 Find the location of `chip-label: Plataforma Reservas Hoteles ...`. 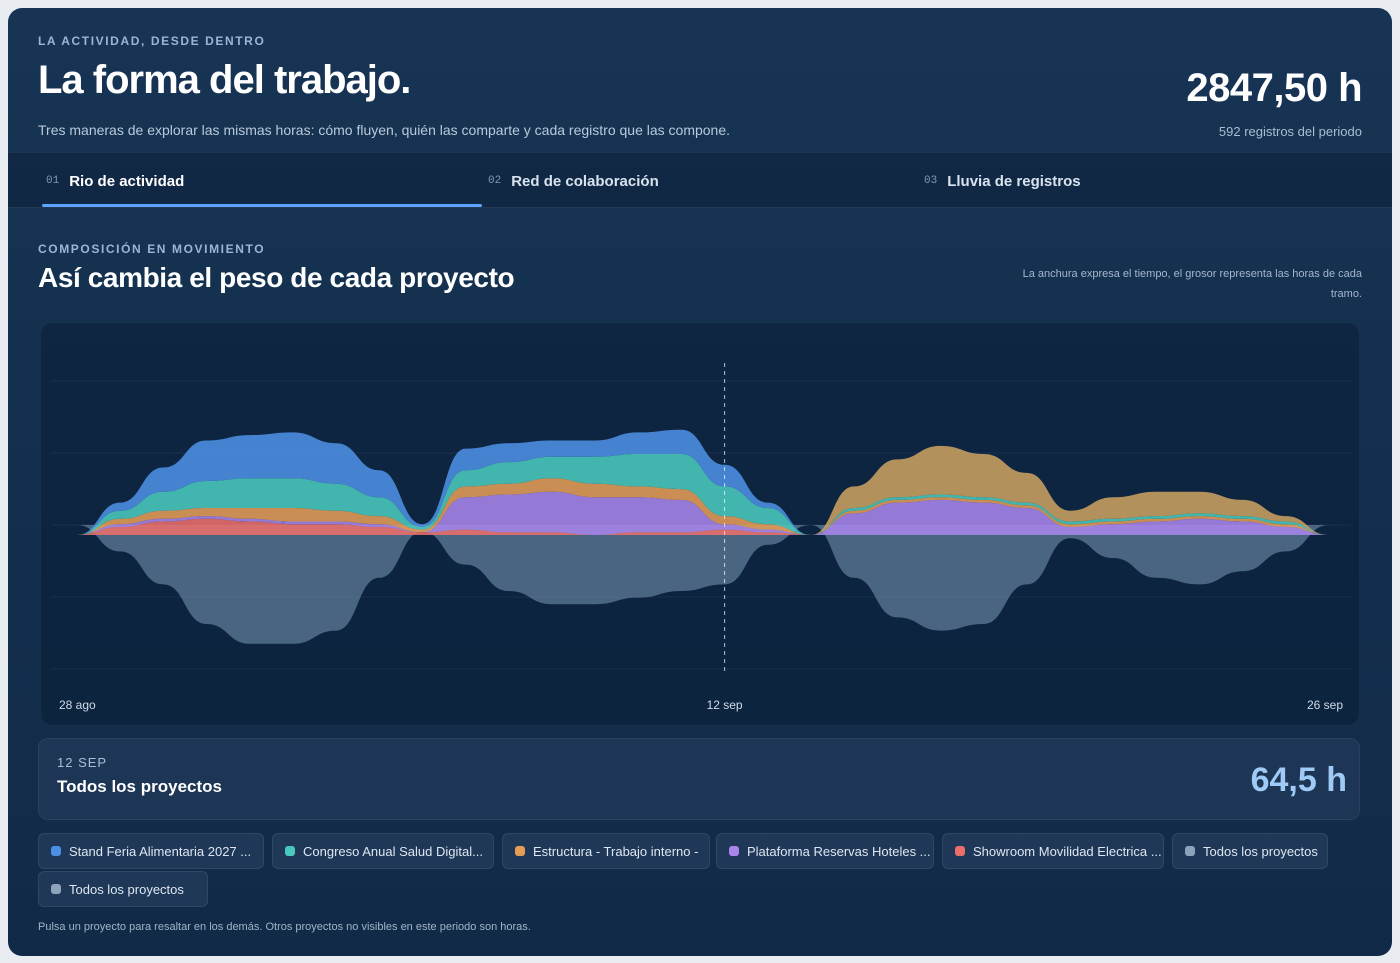

chip-label: Plataforma Reservas Hoteles ... is located at coordinates (839, 851).